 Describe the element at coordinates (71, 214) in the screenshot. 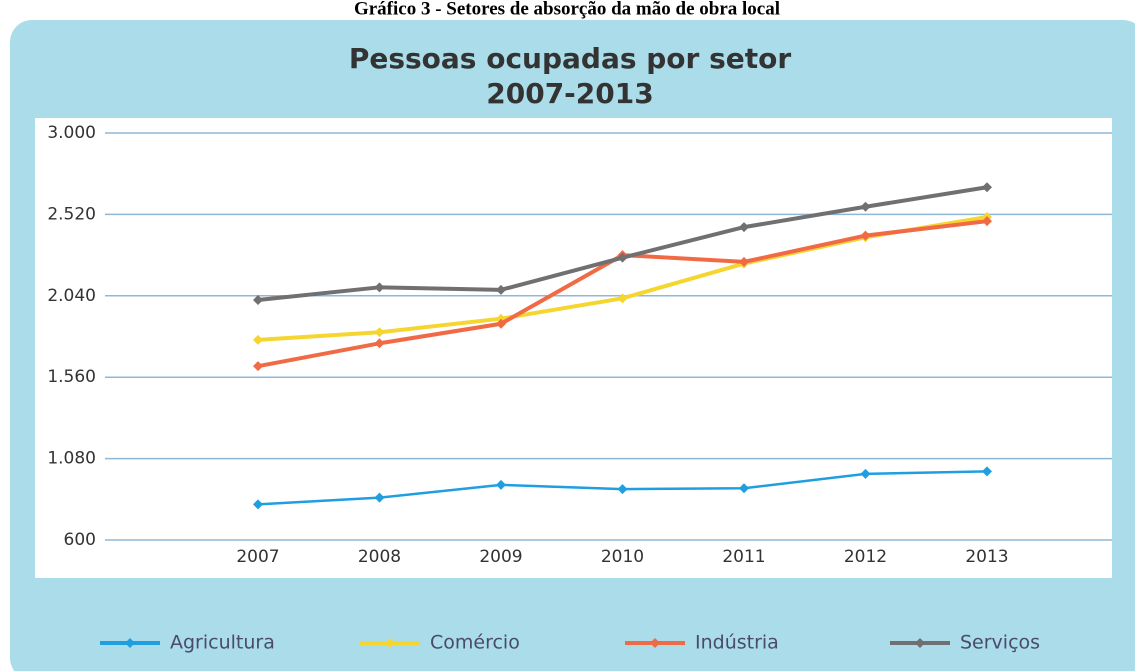

I see `y-tick-label: 2.520` at that location.